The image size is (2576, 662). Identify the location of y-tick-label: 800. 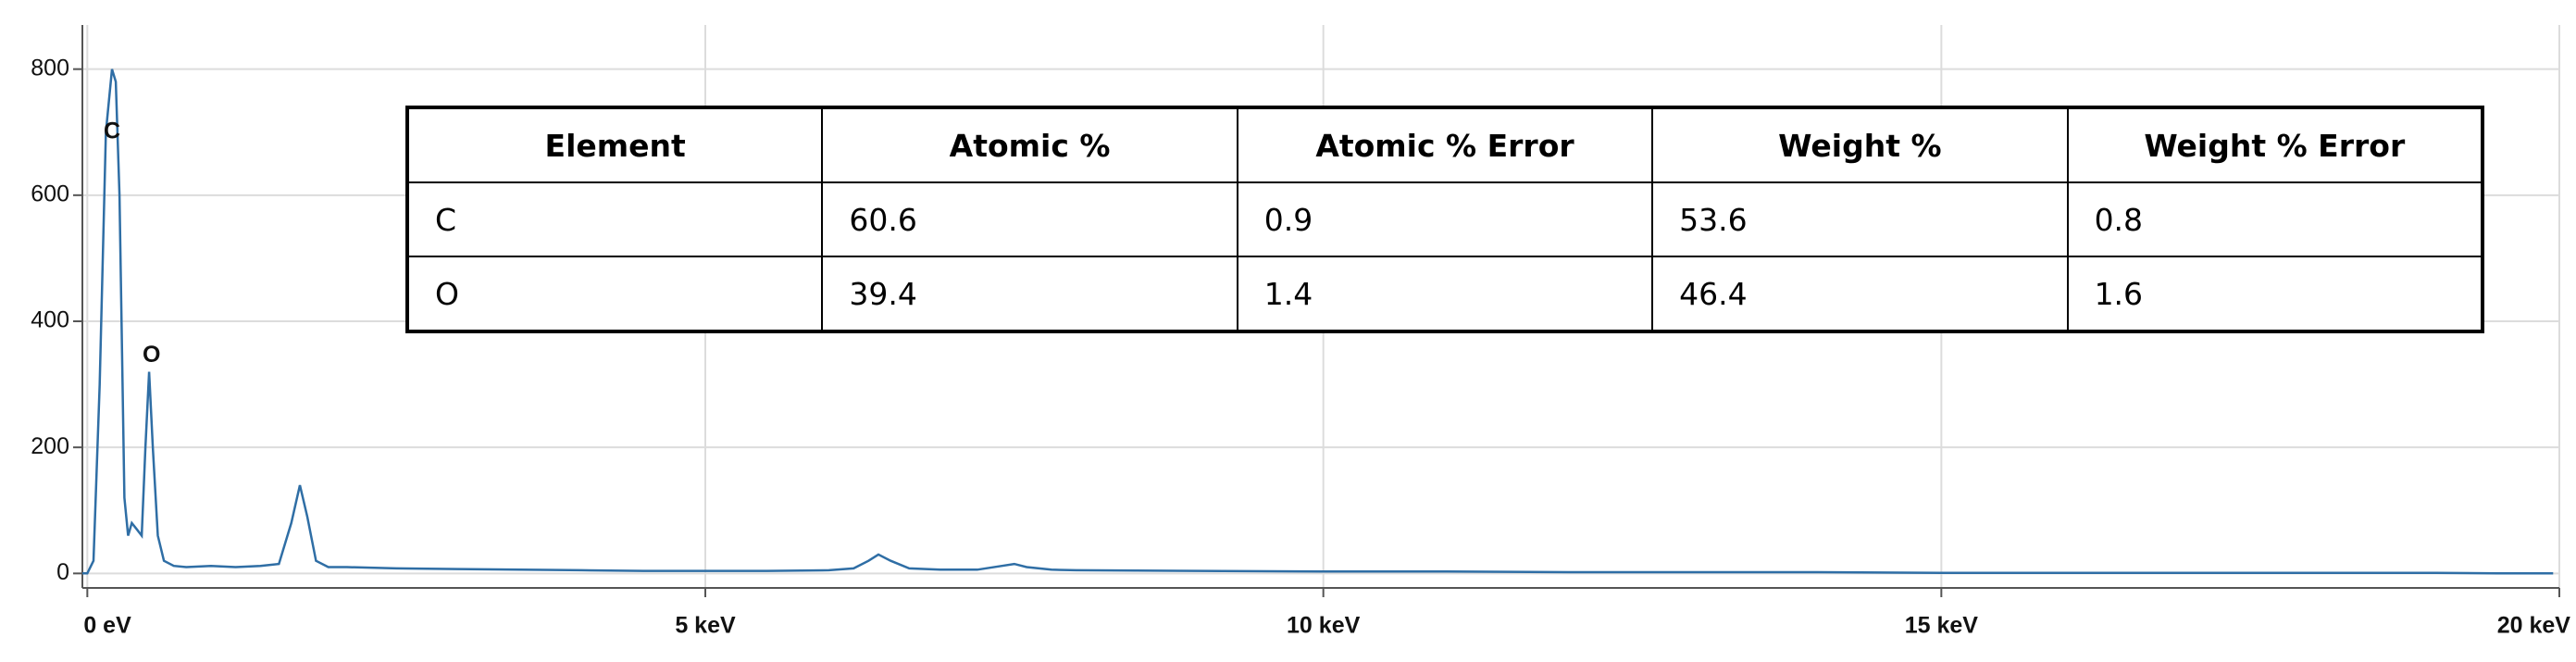
(50, 68).